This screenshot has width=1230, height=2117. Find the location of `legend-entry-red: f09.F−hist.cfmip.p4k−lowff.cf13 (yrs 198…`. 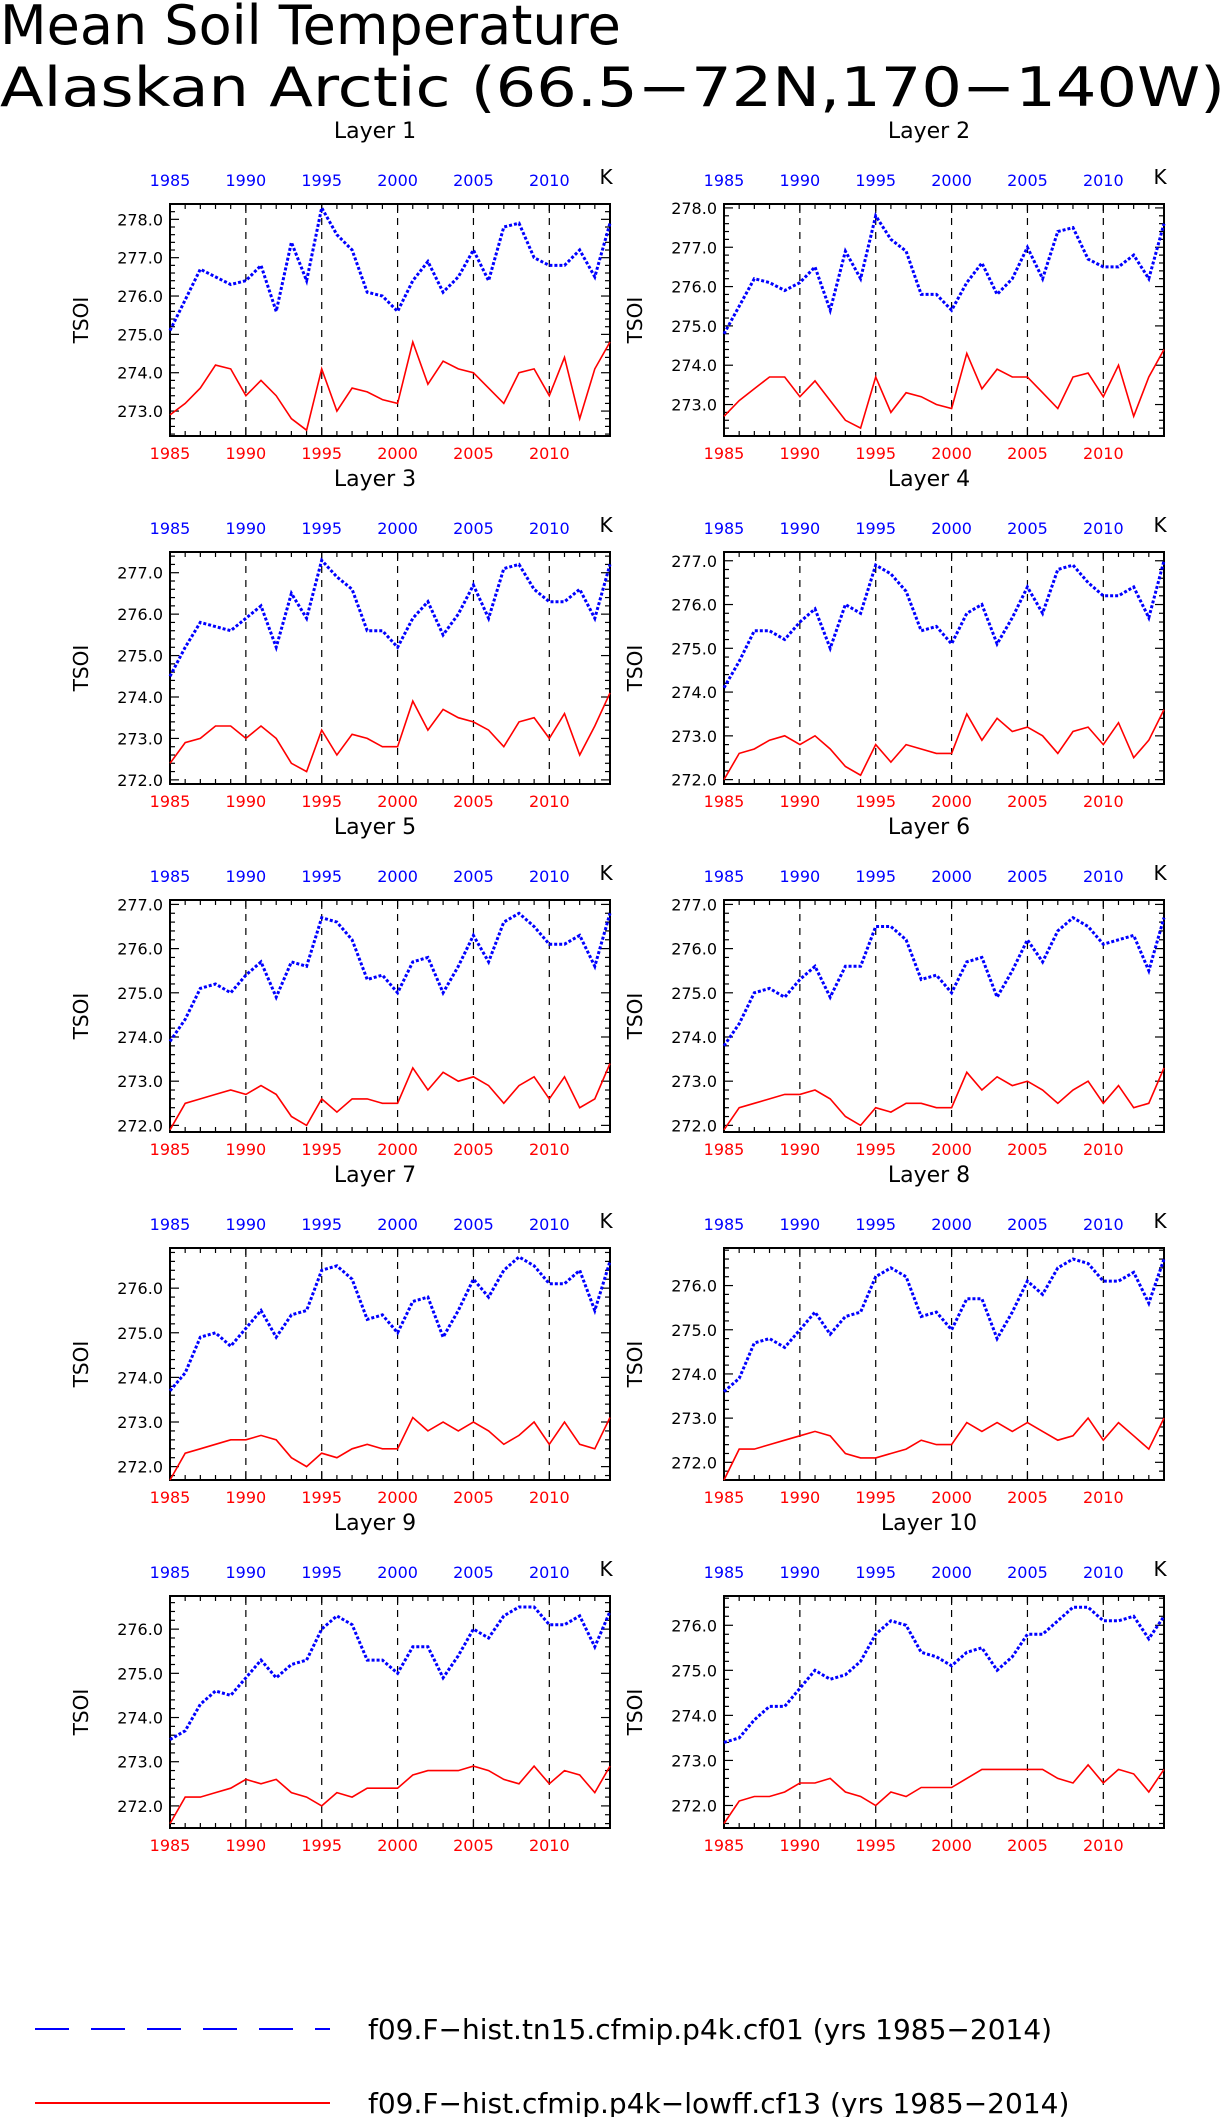

legend-entry-red: f09.F−hist.cfmip.p4k−lowff.cf13 (yrs 198… is located at coordinates (718, 2102).